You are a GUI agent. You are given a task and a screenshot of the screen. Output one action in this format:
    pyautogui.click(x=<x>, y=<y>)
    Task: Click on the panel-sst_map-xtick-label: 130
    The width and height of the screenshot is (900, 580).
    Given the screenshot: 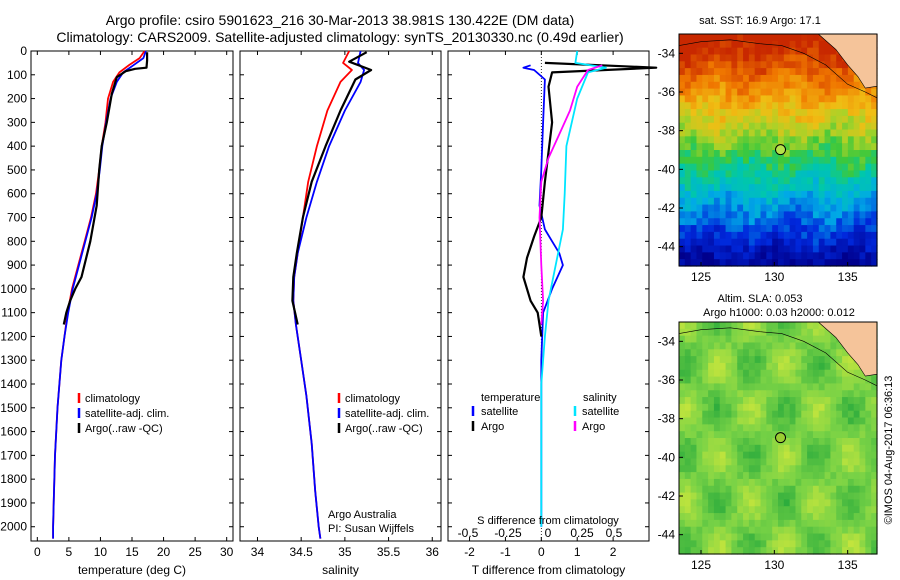 What is the action you would take?
    pyautogui.click(x=774, y=277)
    